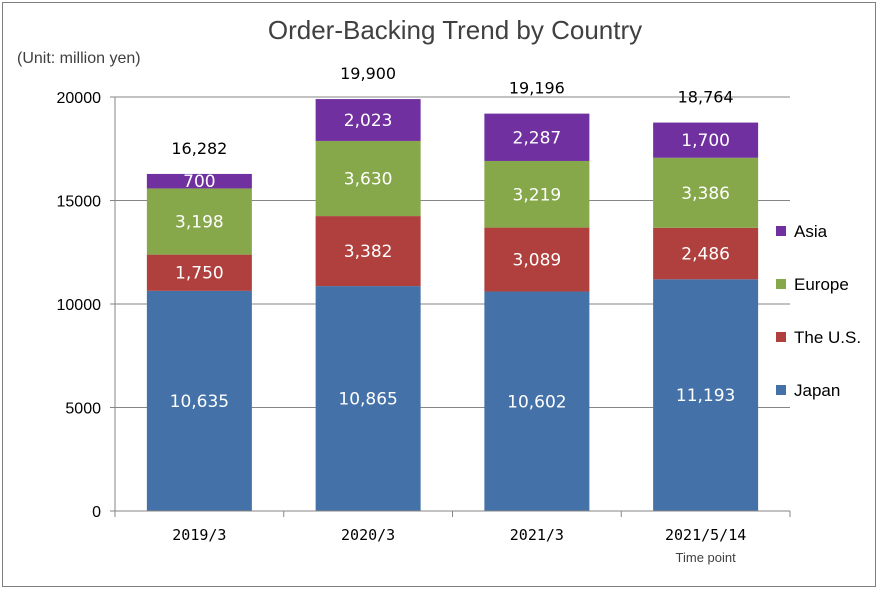 The width and height of the screenshot is (882, 591). What do you see at coordinates (537, 535) in the screenshot?
I see `x-tick-label-2: 2021/3` at bounding box center [537, 535].